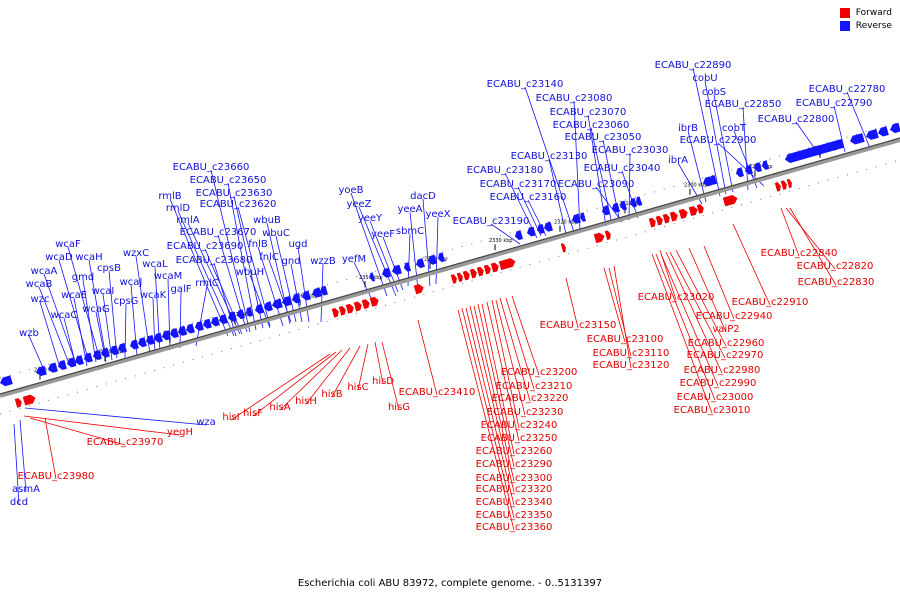 This screenshot has width=900, height=600. What do you see at coordinates (180, 432) in the screenshot?
I see `gene-label: yegH` at bounding box center [180, 432].